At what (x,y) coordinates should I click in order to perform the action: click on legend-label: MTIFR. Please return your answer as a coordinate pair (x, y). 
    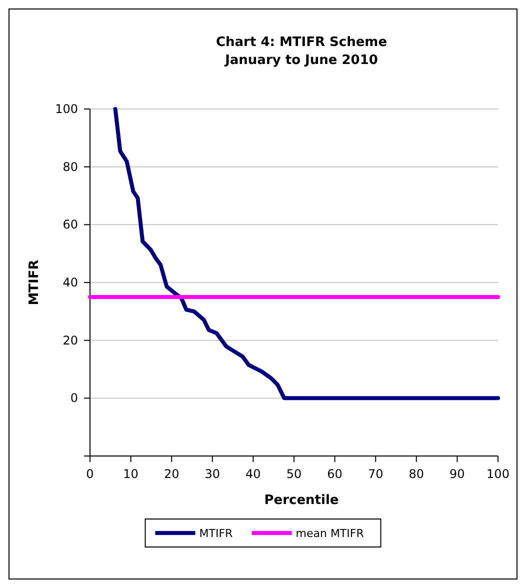
    Looking at the image, I should click on (216, 533).